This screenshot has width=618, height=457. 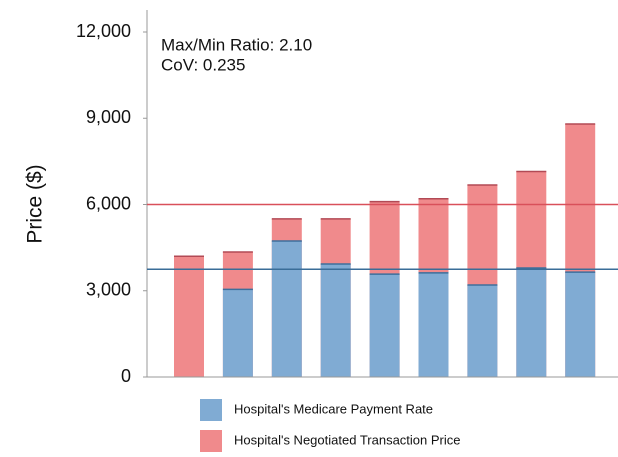 What do you see at coordinates (347, 439) in the screenshot?
I see `legend-label: Hospital's Negotiated Transaction Price` at bounding box center [347, 439].